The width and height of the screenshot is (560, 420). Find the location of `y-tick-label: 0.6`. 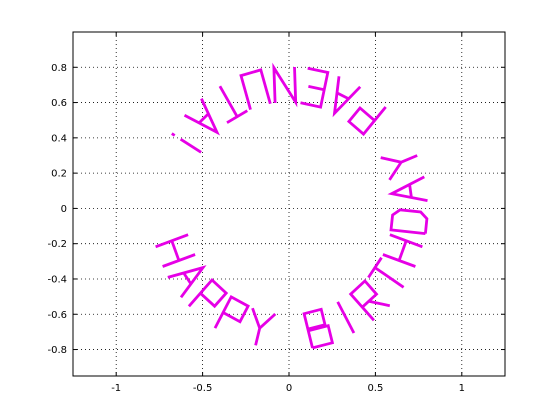

y-tick-label: 0.6 is located at coordinates (59, 103).